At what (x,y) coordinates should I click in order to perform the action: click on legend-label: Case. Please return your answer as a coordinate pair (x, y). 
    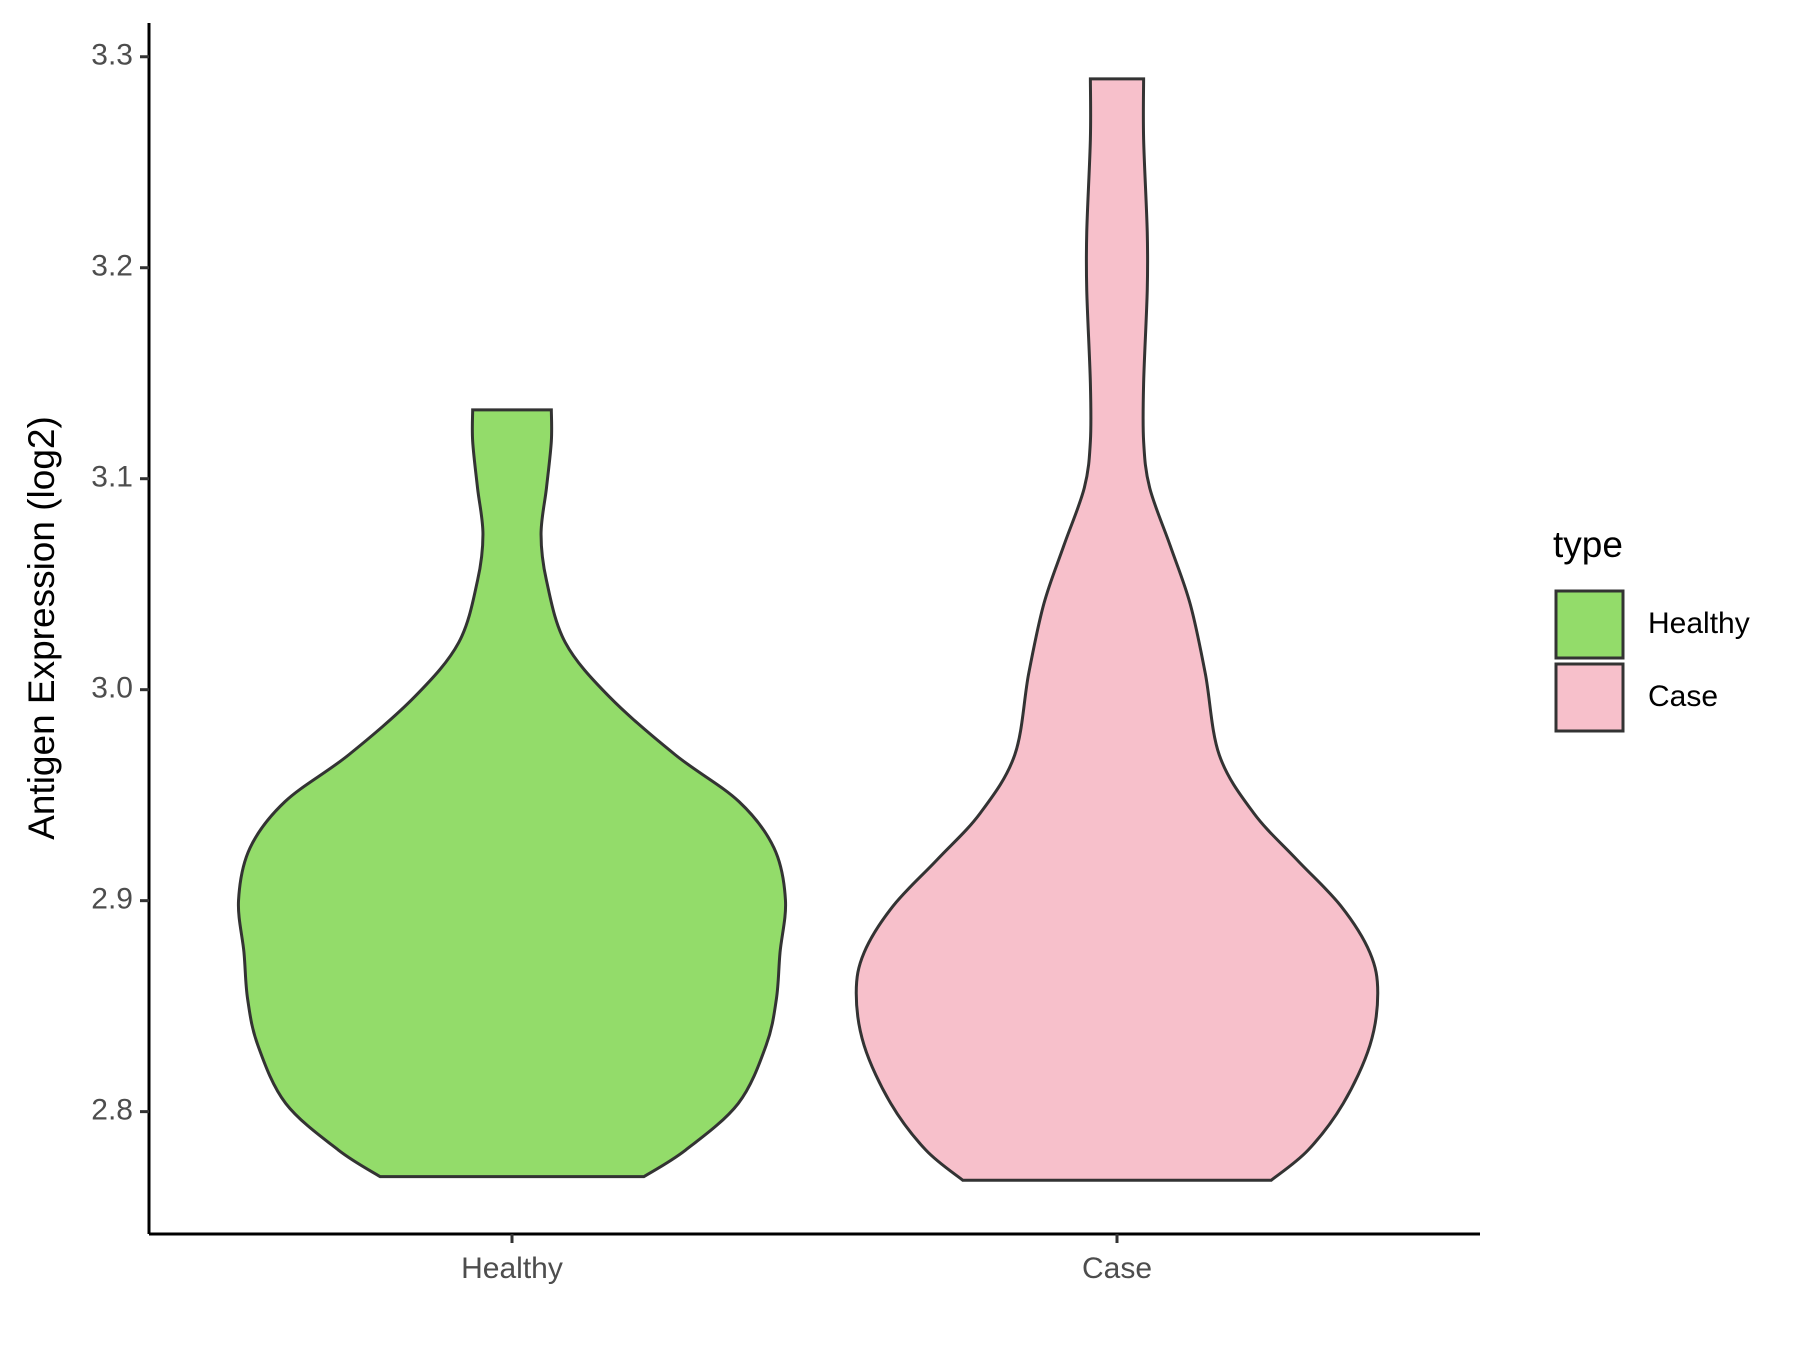
    Looking at the image, I should click on (1683, 696).